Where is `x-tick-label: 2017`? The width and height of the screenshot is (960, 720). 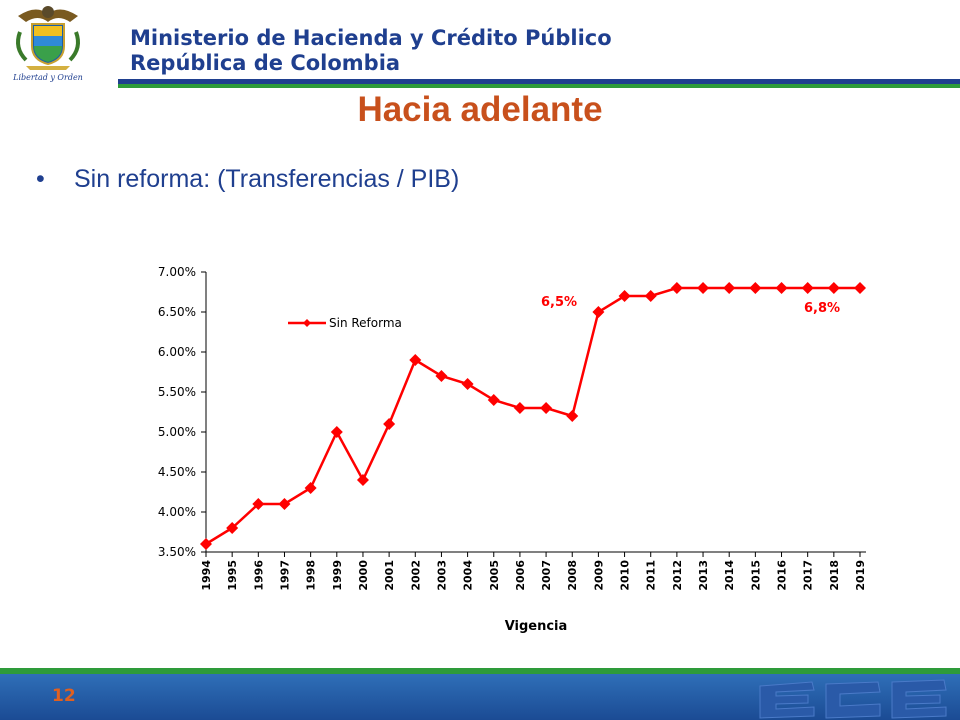
x-tick-label: 2017 is located at coordinates (808, 575).